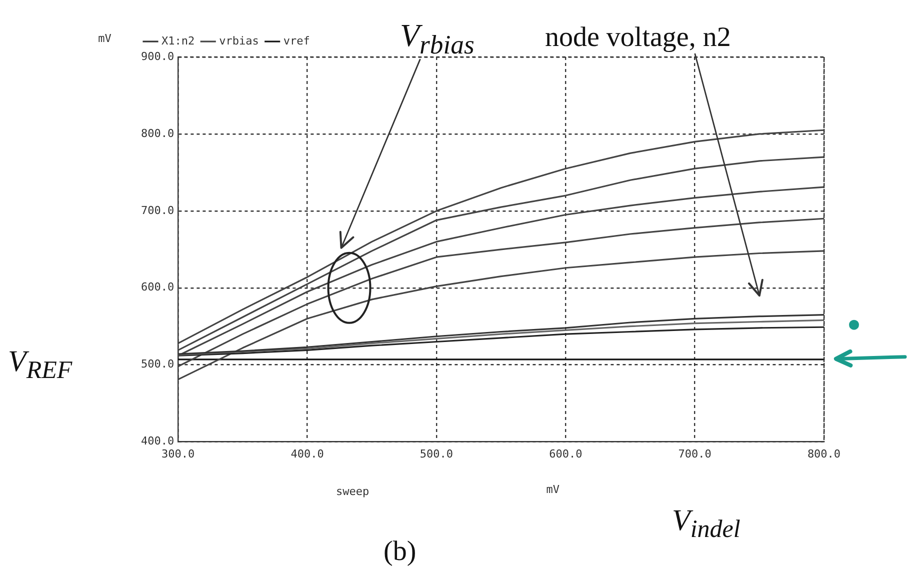 The image size is (914, 585). I want to click on x-tick-label: 800.0, so click(824, 453).